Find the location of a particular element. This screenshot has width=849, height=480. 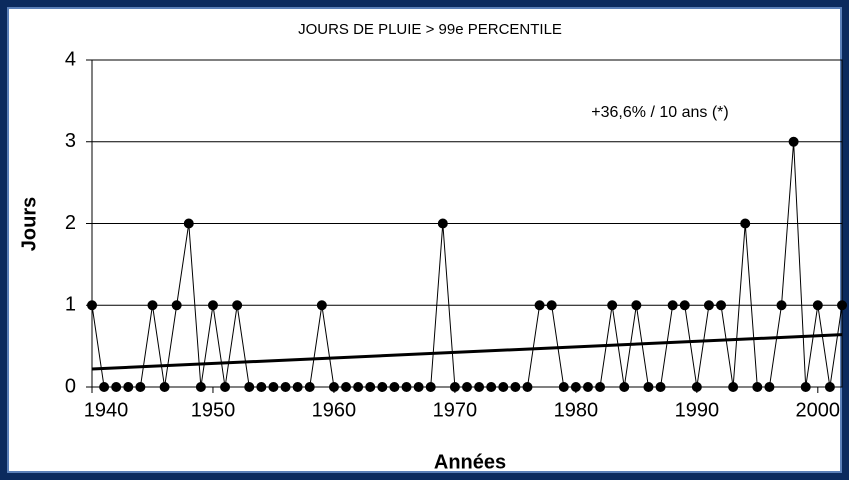

annotation: +36,6% / 10 ans (*) is located at coordinates (659, 112).